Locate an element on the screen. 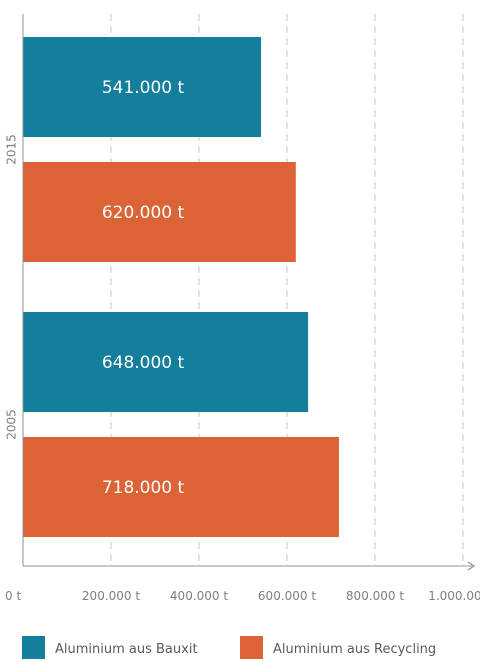 The image size is (480, 662). x-tick-label: 200.000 t is located at coordinates (111, 596).